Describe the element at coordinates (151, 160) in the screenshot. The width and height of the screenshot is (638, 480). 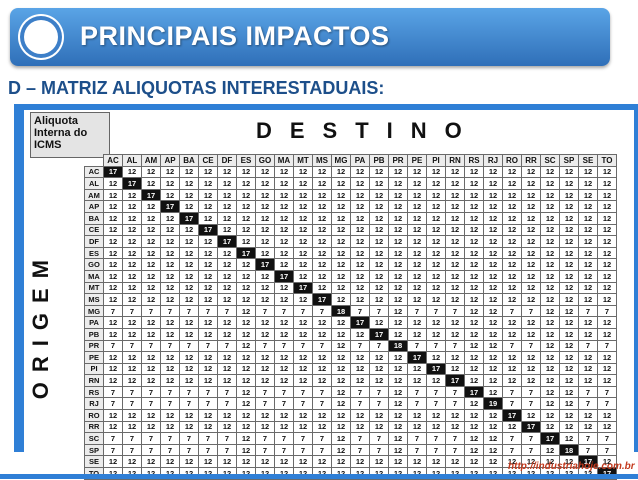
I see `dest-state-header: AM` at that location.